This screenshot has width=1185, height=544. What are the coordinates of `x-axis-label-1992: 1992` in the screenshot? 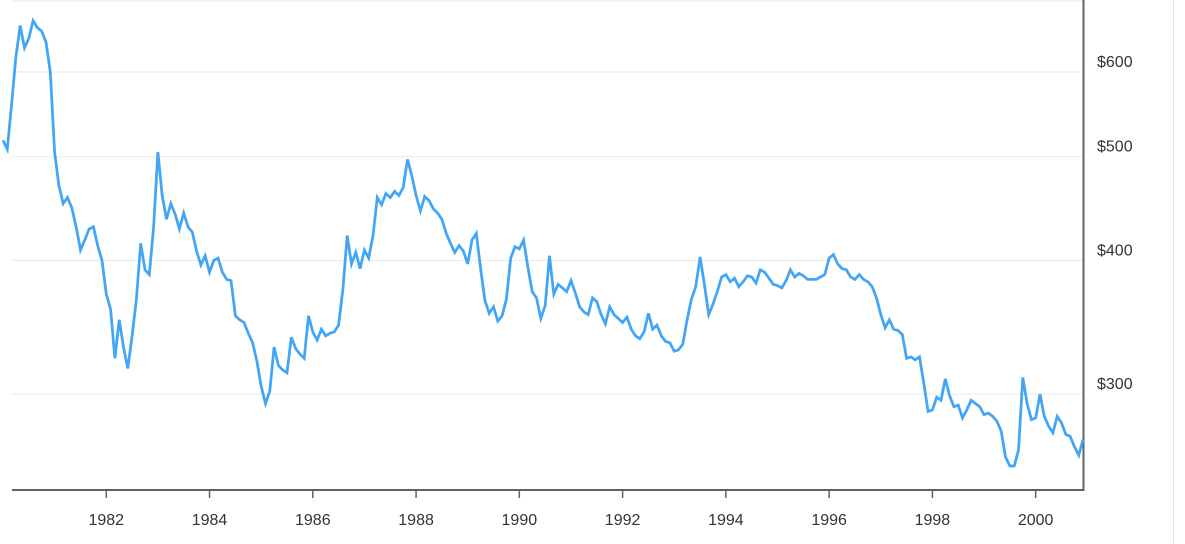 It's located at (623, 520).